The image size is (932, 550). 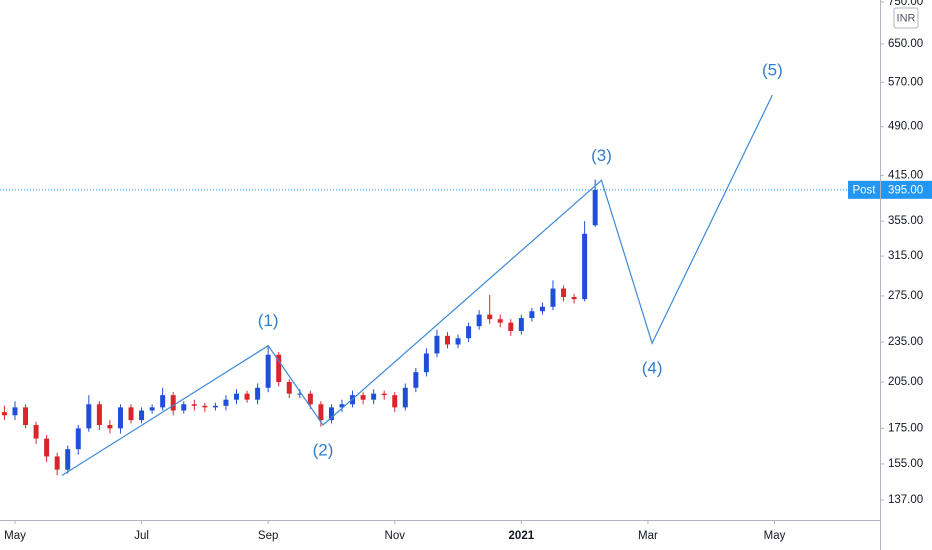 I want to click on y-tick-label: 175.00, so click(x=905, y=428).